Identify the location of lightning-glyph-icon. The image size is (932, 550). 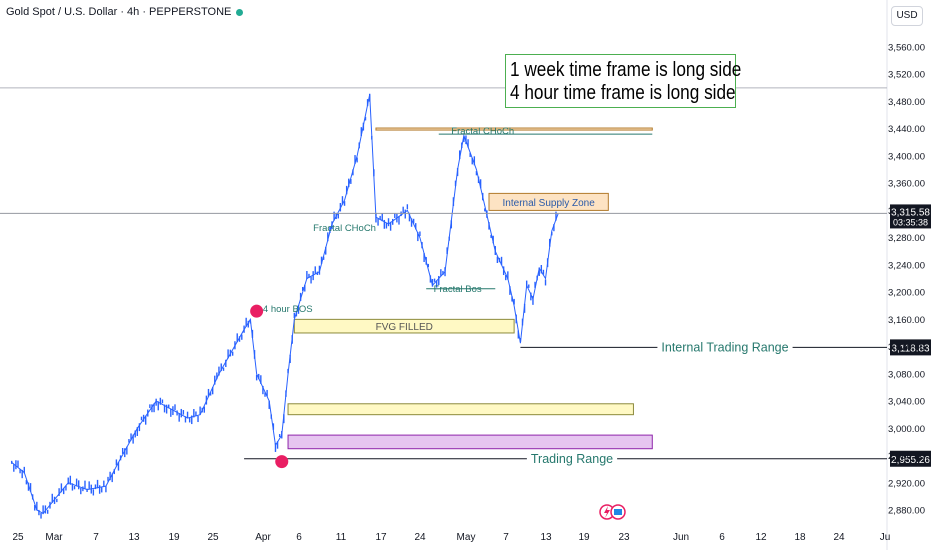
(607, 512).